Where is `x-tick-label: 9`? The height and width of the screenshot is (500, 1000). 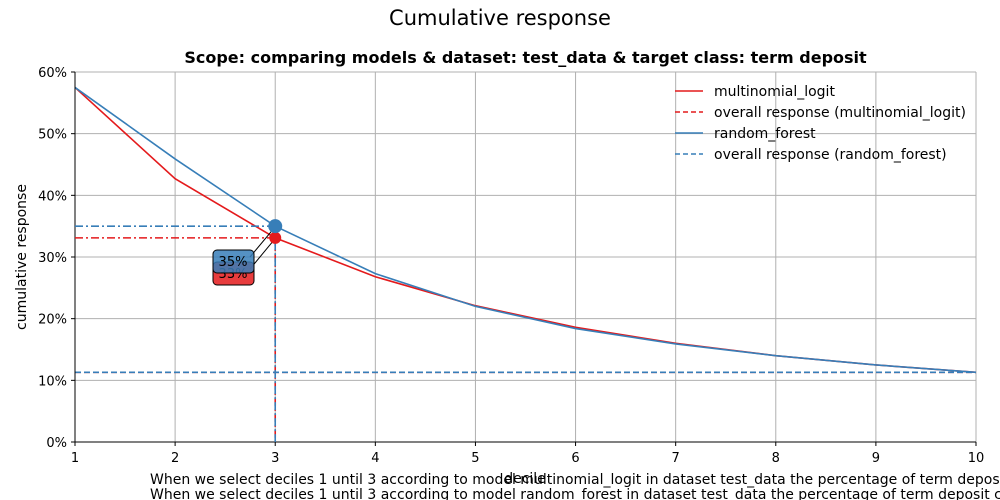
x-tick-label: 9 is located at coordinates (876, 458).